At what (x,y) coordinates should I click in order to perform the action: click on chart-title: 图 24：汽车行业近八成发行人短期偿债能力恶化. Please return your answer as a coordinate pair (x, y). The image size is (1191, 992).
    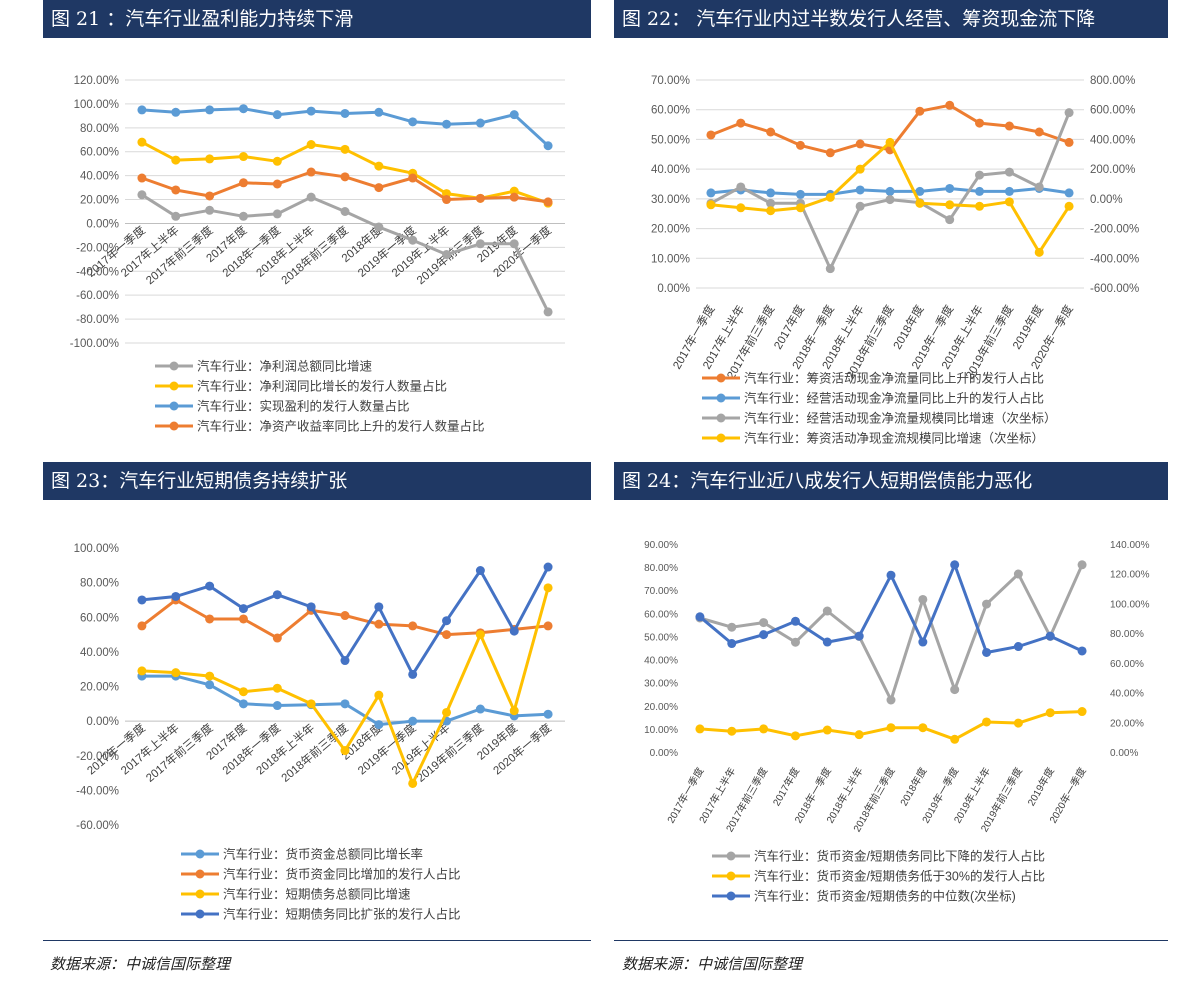
    Looking at the image, I should click on (891, 481).